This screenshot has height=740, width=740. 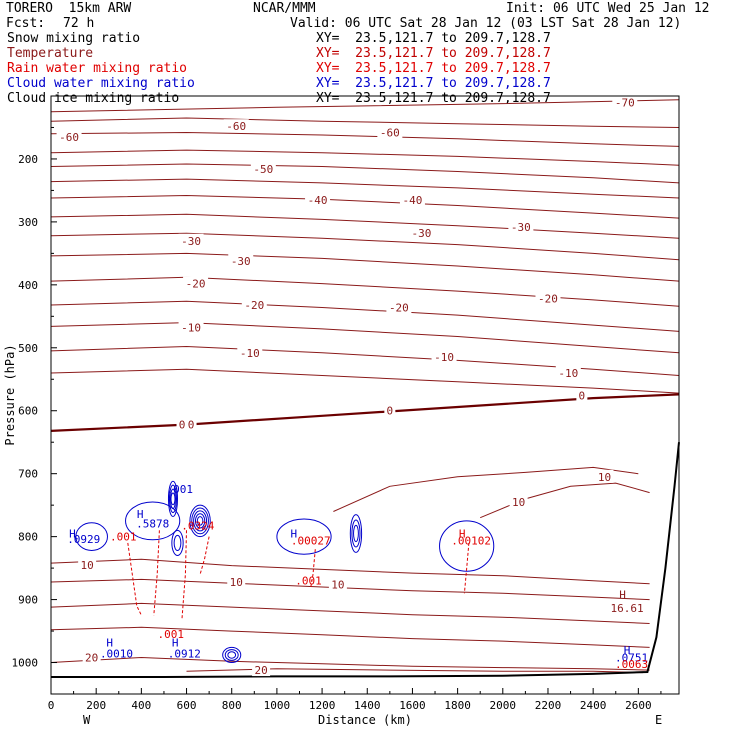 I want to click on y-tick-label: 300, so click(x=28, y=222).